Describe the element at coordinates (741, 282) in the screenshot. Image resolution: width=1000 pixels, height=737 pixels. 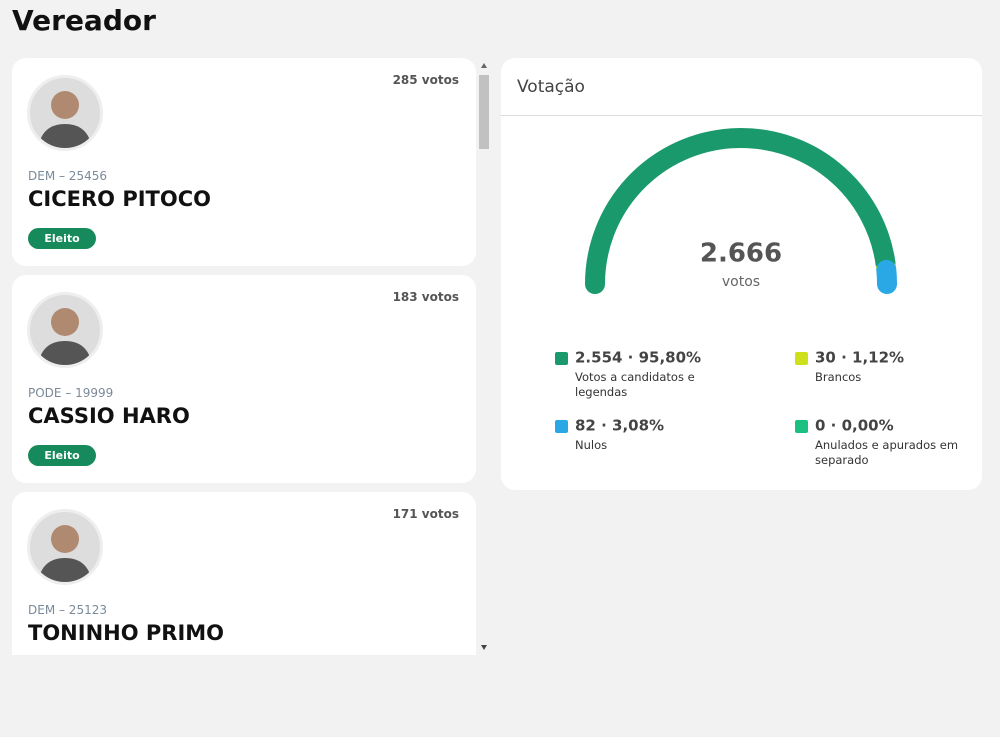
I see `total-unit: votos` at that location.